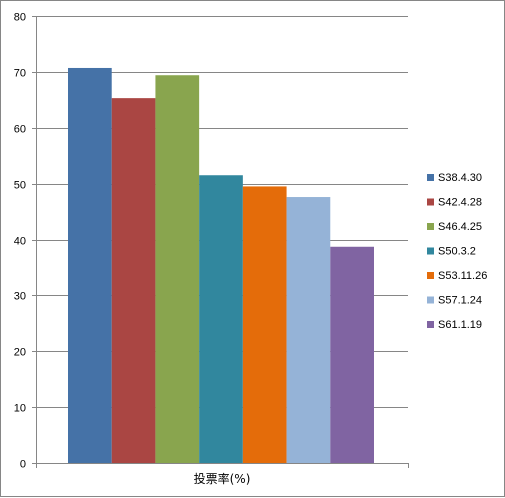  Describe the element at coordinates (460, 203) in the screenshot. I see `legend-label: S42.4.28` at that location.